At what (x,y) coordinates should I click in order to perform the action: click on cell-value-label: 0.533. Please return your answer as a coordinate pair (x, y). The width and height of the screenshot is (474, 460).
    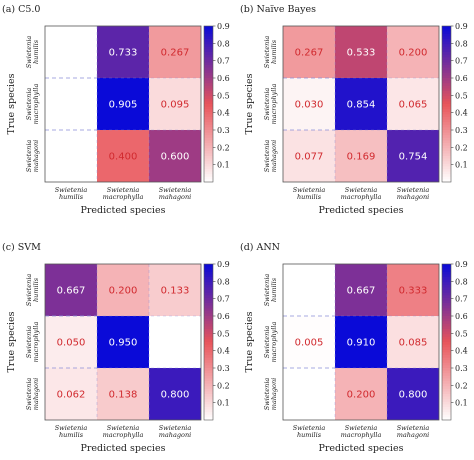
    Looking at the image, I should click on (361, 53).